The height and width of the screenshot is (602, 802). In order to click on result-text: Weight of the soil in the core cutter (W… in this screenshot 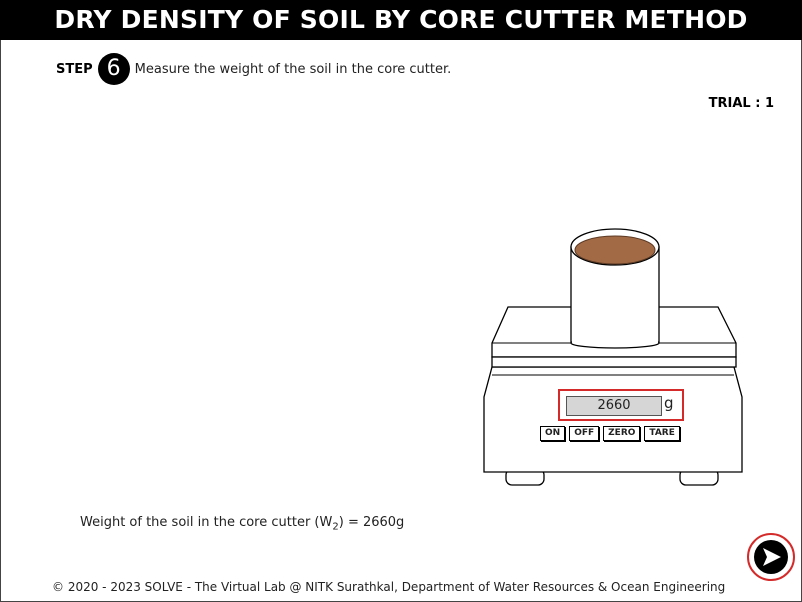, I will do `click(242, 524)`.